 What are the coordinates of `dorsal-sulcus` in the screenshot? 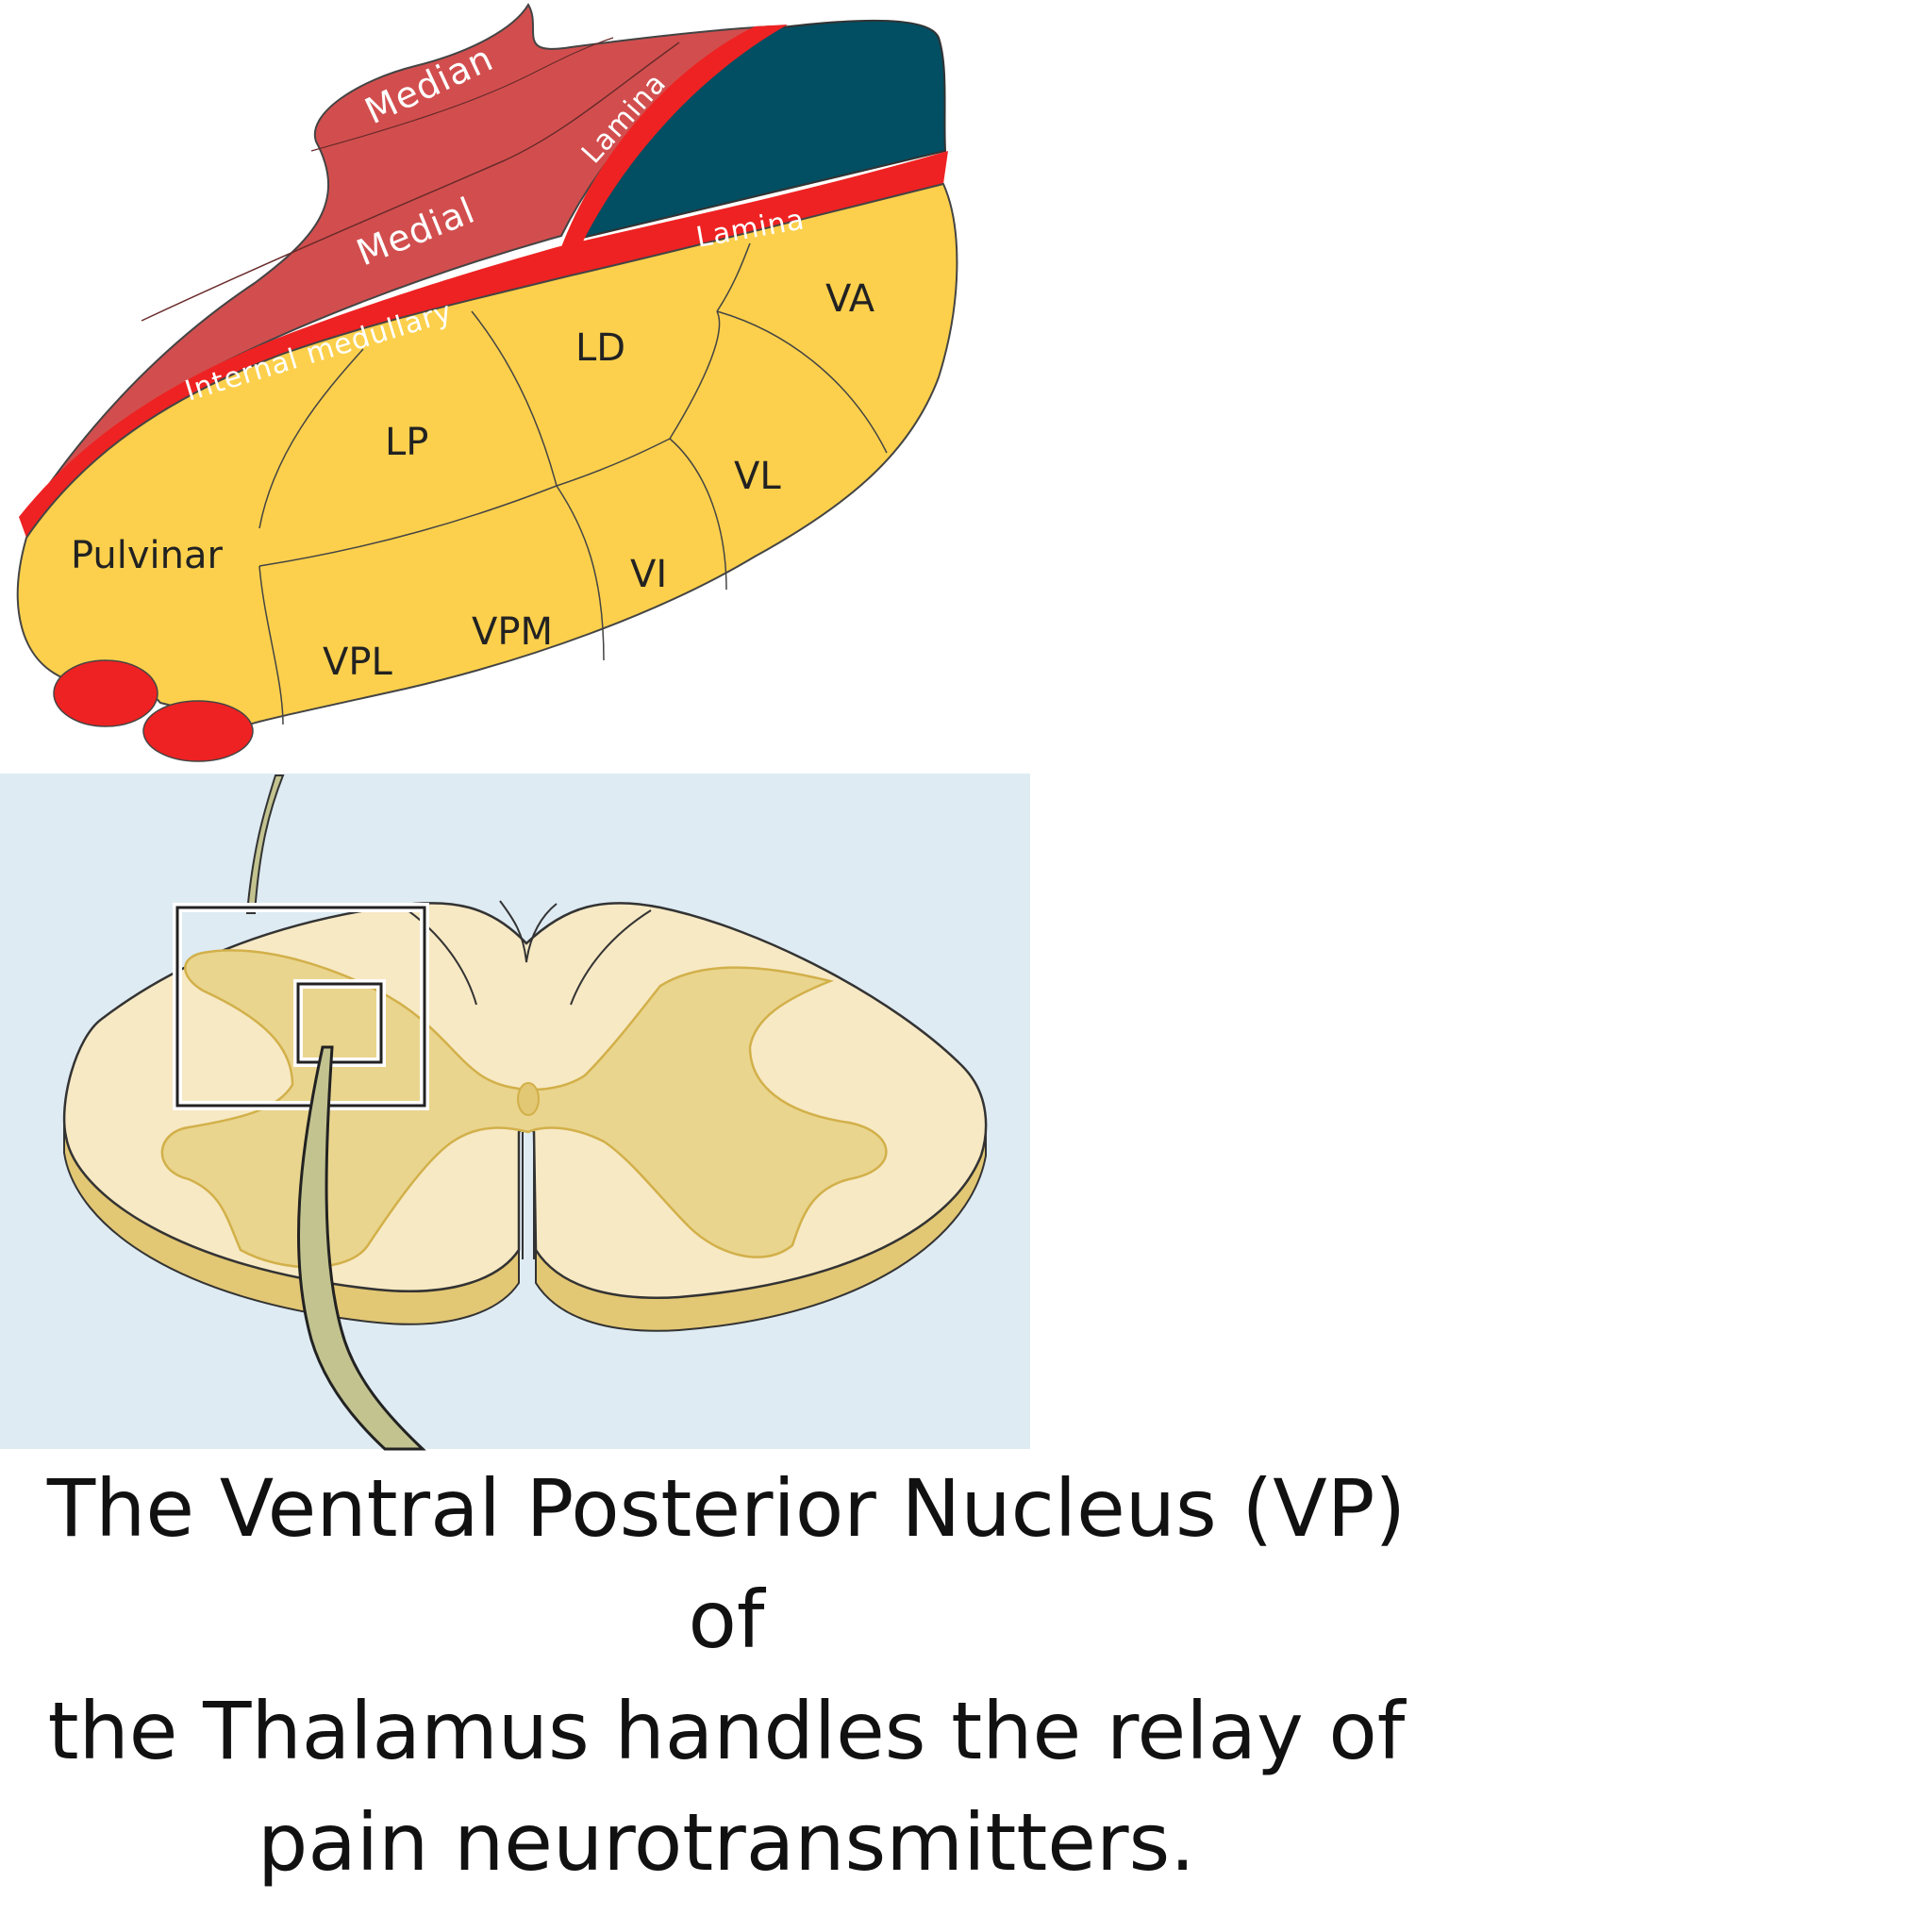 It's located at (528, 931).